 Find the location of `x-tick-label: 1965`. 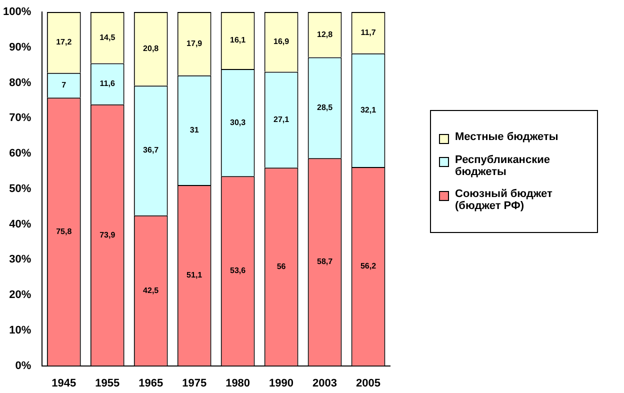

x-tick-label: 1965 is located at coordinates (151, 383).